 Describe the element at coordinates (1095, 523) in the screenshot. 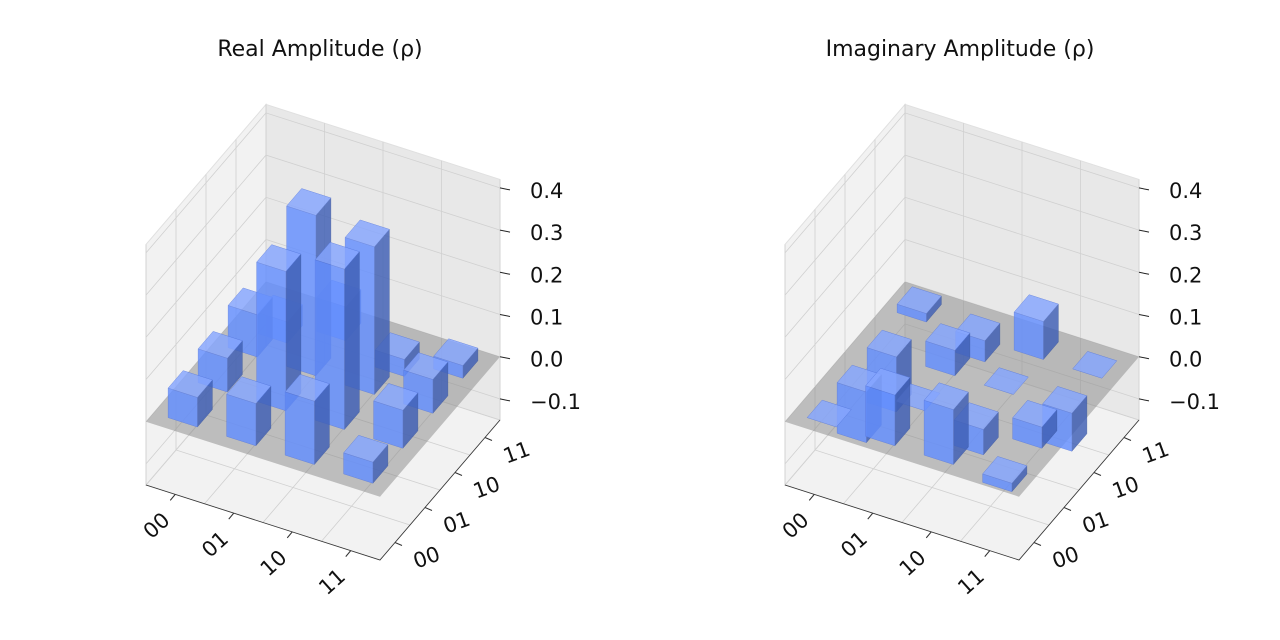

I see `y-tick-label: 01` at that location.